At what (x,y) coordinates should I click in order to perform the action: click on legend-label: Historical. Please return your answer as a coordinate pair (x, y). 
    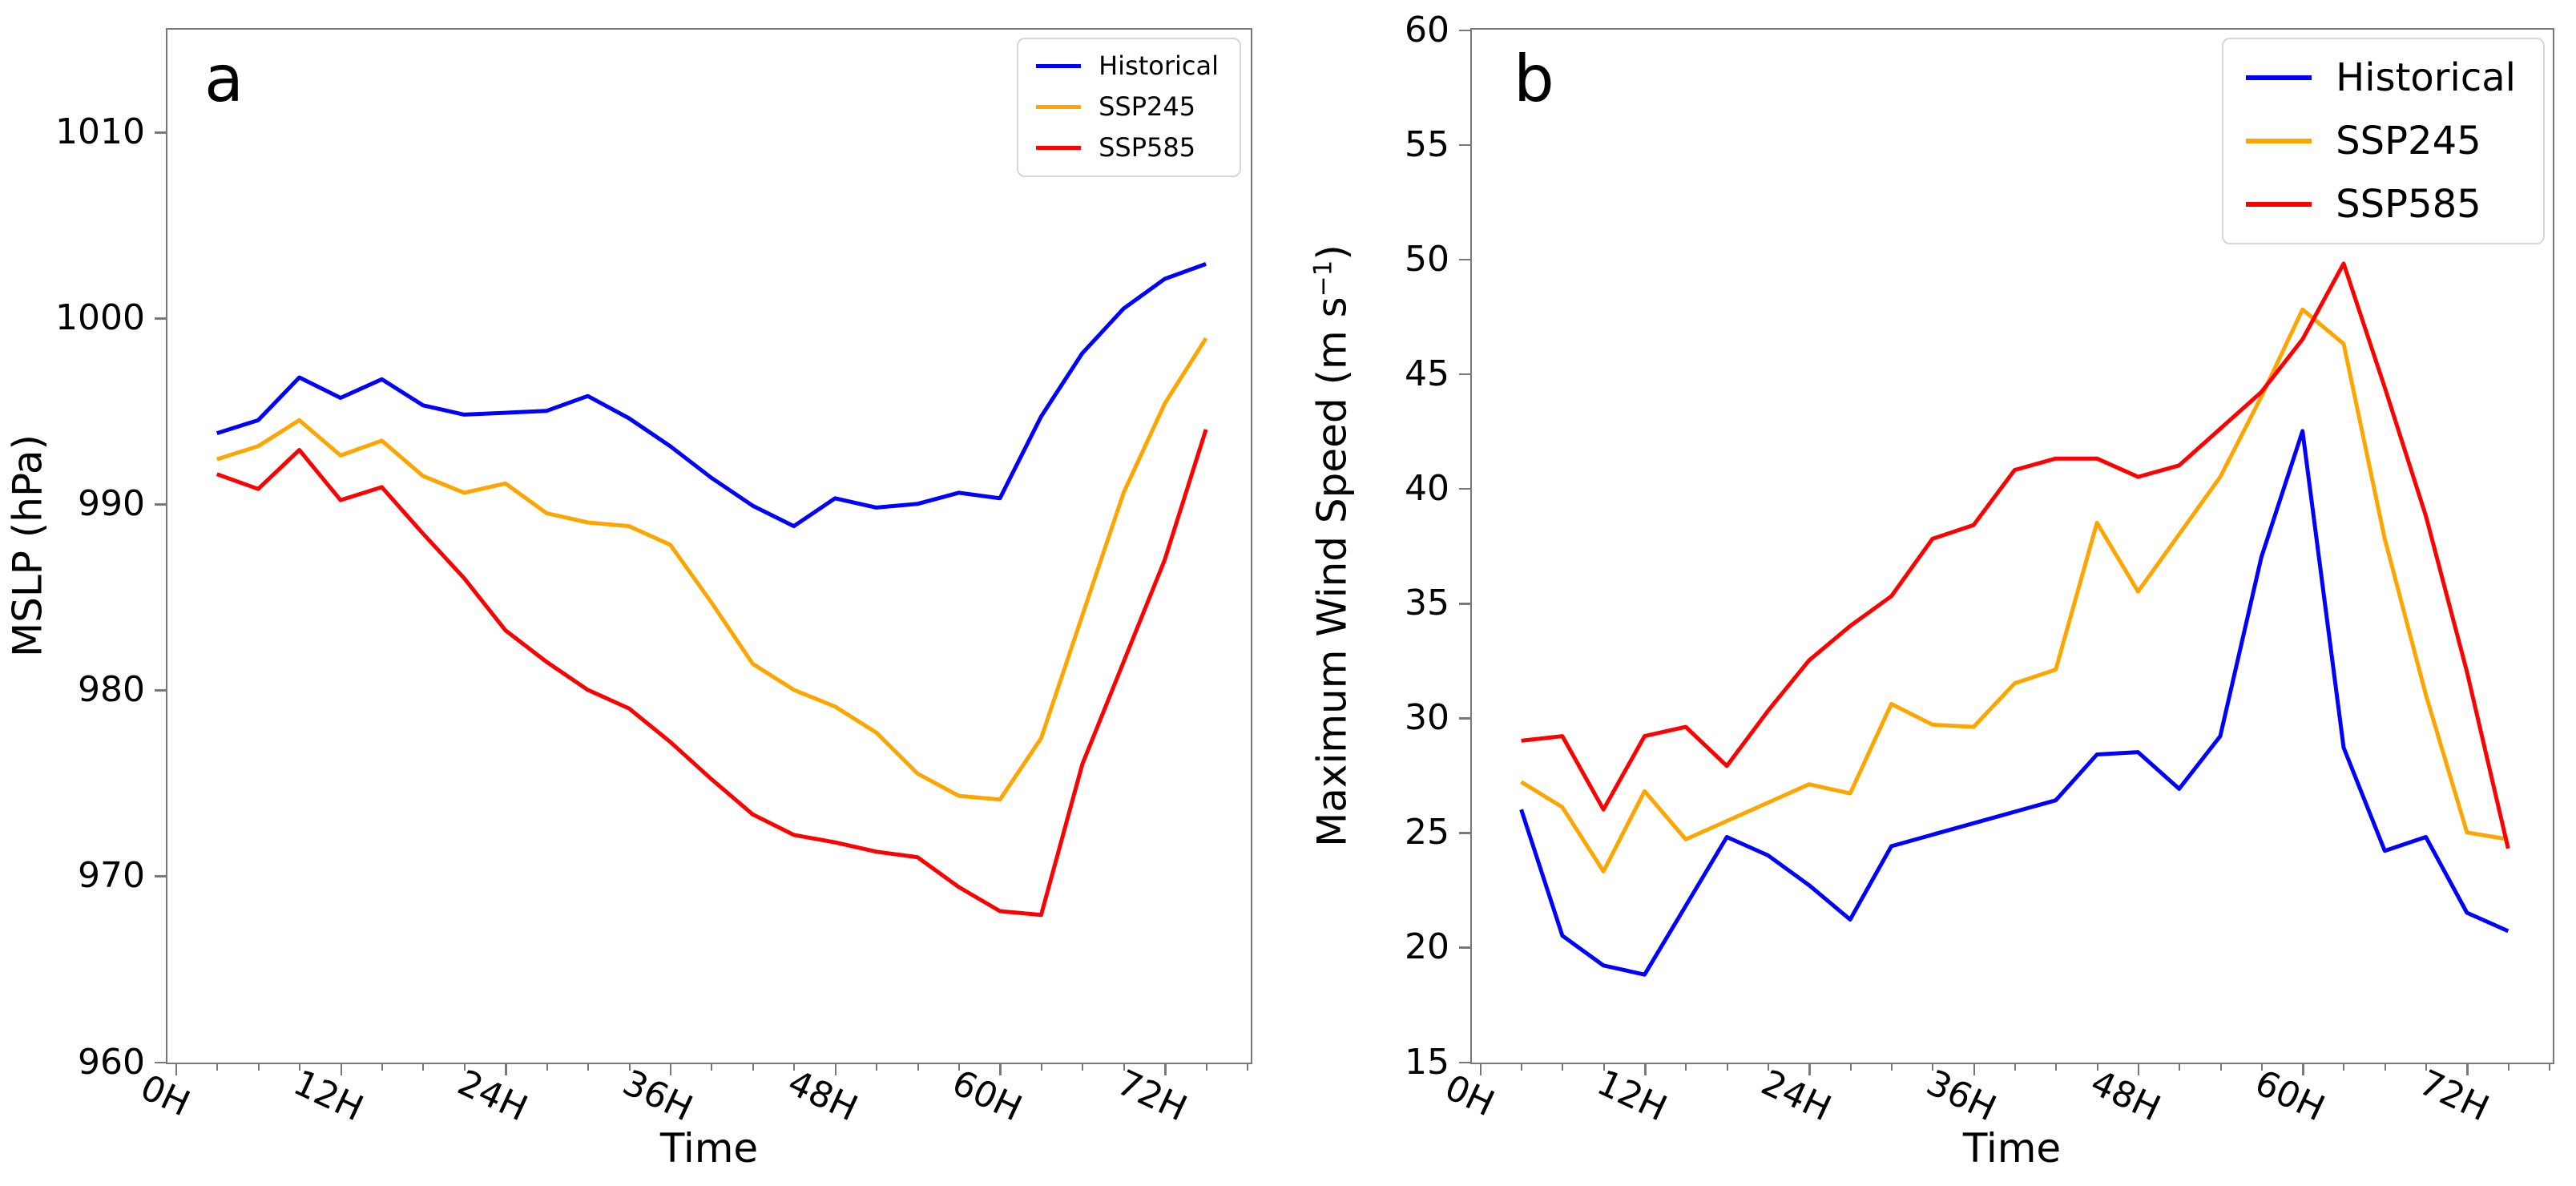
    Looking at the image, I should click on (1159, 66).